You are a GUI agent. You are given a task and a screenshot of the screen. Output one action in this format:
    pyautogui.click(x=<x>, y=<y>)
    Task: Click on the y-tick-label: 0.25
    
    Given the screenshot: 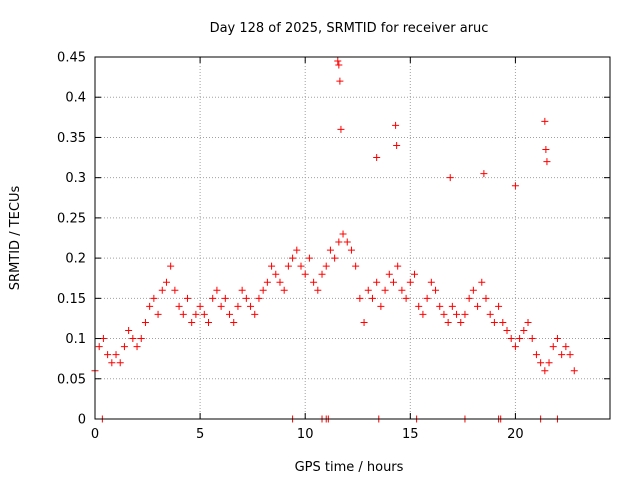 What is the action you would take?
    pyautogui.click(x=71, y=218)
    